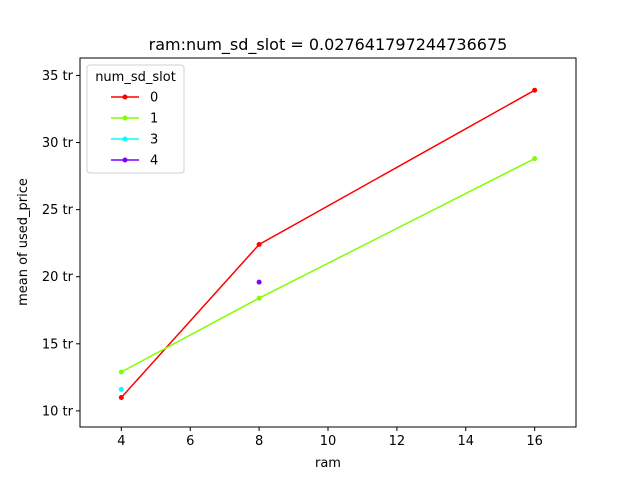 This screenshot has height=480, width=640. What do you see at coordinates (154, 140) in the screenshot?
I see `legend-label: 3` at bounding box center [154, 140].